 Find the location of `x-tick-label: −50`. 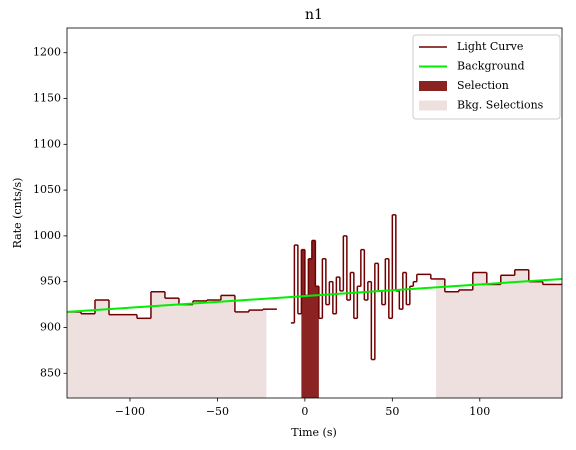

x-tick-label: −50 is located at coordinates (217, 411).